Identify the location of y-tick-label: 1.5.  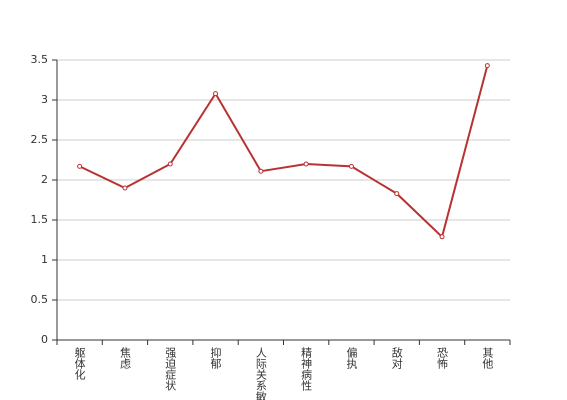
(40, 219).